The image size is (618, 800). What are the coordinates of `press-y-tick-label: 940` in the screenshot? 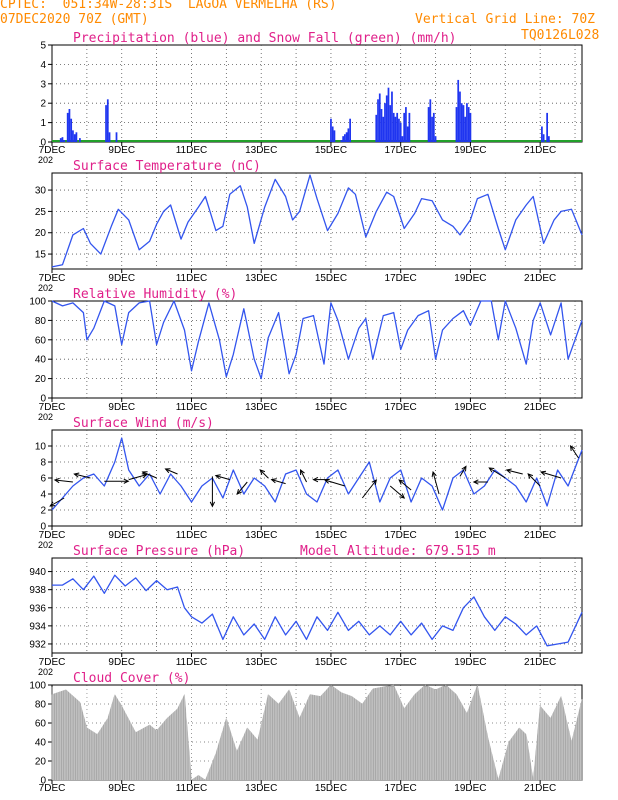 It's located at (37, 572).